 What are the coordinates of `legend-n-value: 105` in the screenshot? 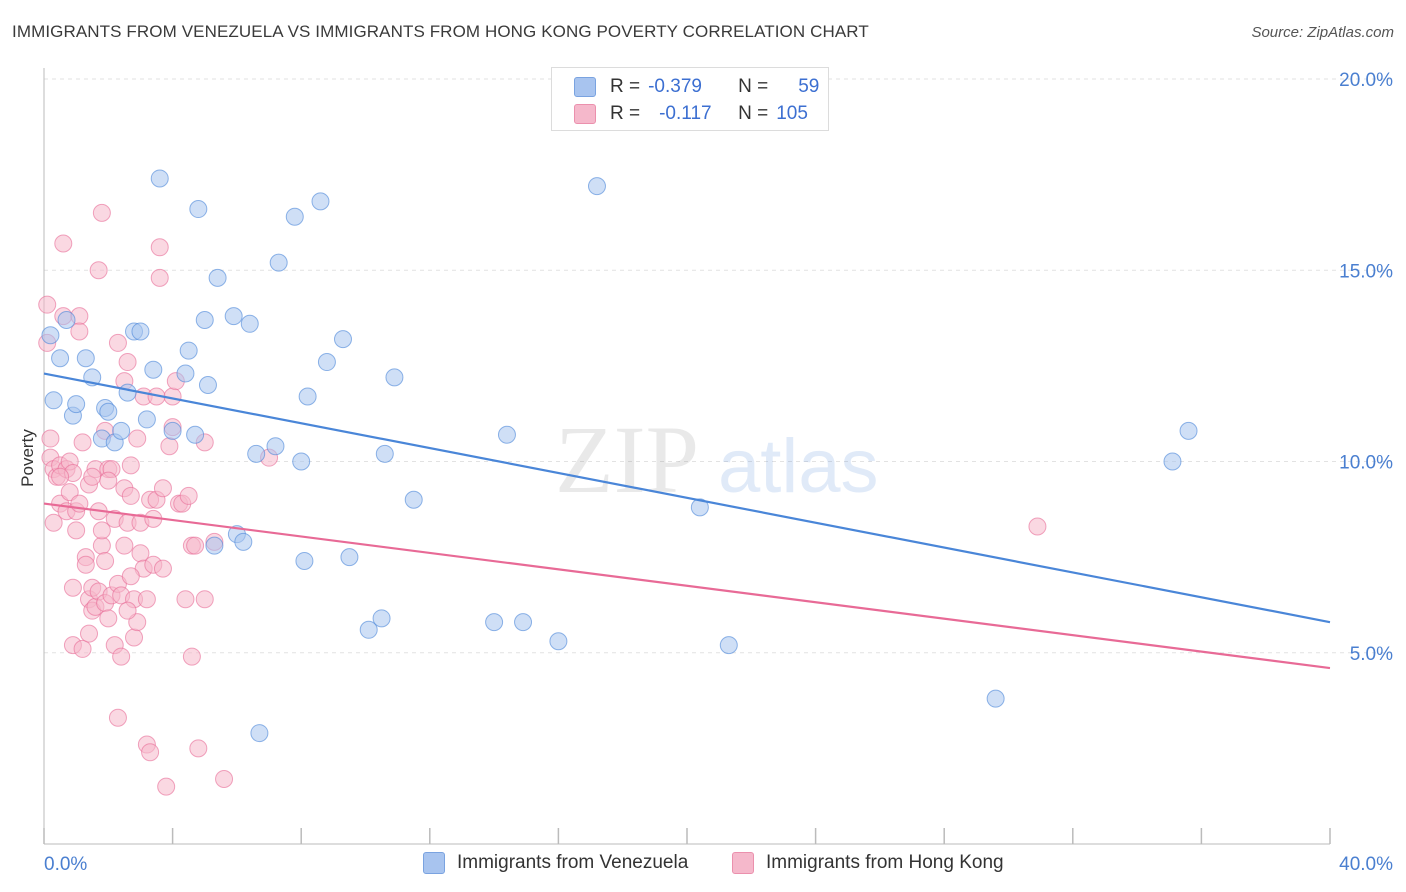 It's located at (792, 113).